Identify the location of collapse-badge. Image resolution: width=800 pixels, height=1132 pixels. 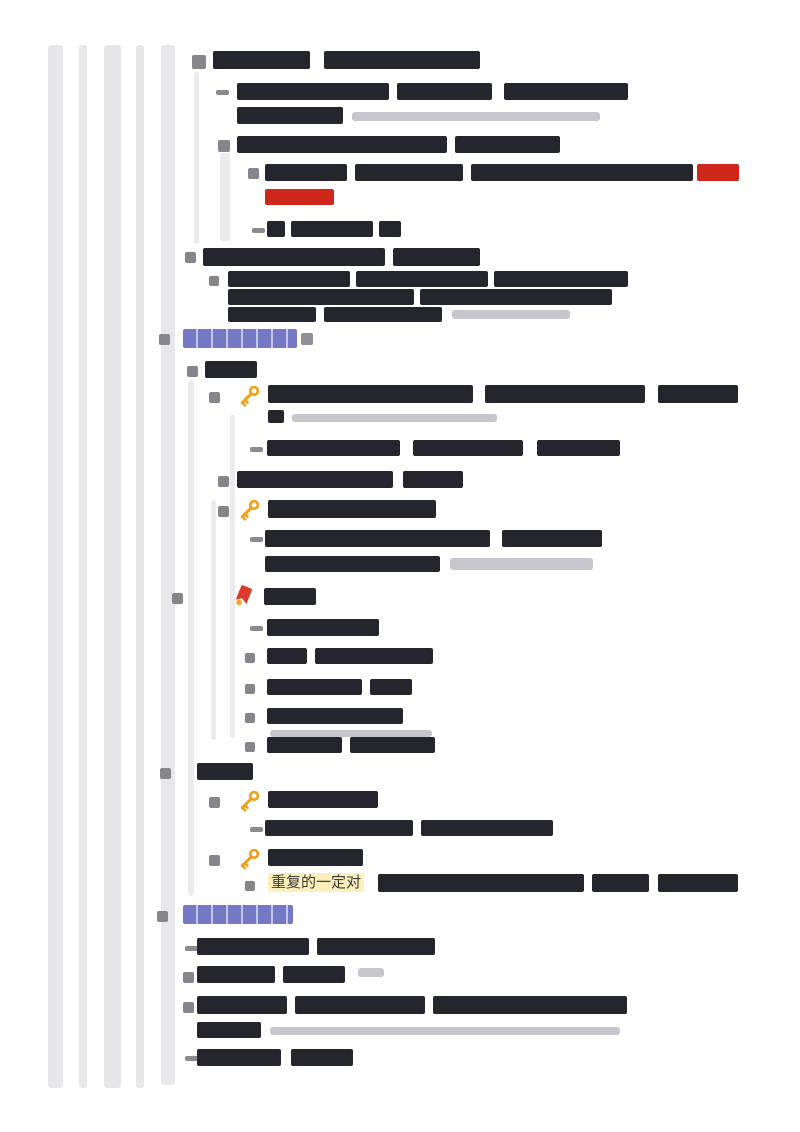
(307, 339).